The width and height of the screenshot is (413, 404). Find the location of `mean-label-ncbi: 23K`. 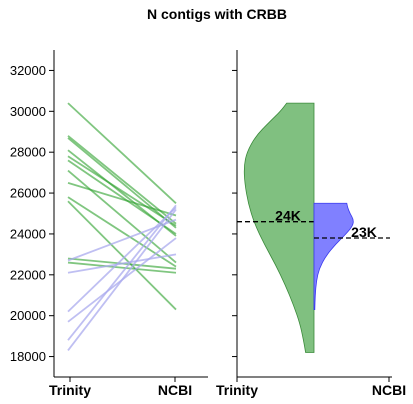

mean-label-ncbi: 23K is located at coordinates (364, 232).